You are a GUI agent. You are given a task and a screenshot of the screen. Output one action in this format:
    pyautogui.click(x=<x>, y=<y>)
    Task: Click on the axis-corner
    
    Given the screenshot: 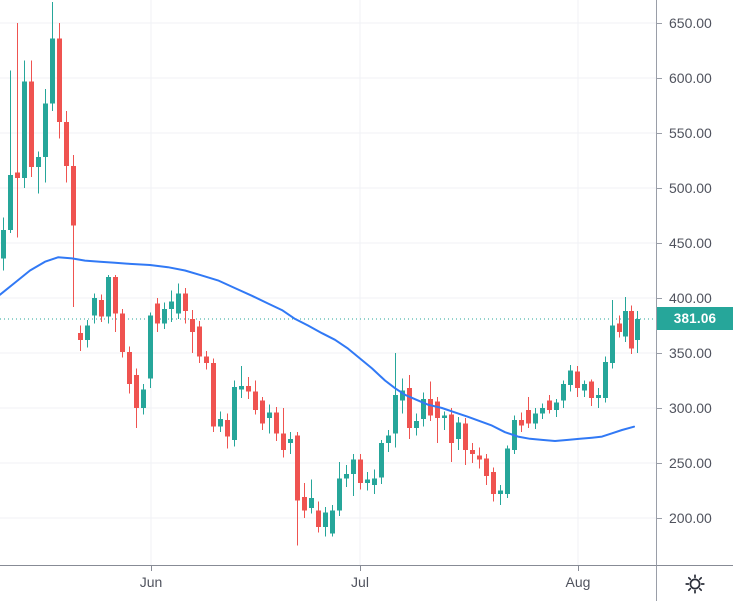 What is the action you would take?
    pyautogui.click(x=694, y=583)
    